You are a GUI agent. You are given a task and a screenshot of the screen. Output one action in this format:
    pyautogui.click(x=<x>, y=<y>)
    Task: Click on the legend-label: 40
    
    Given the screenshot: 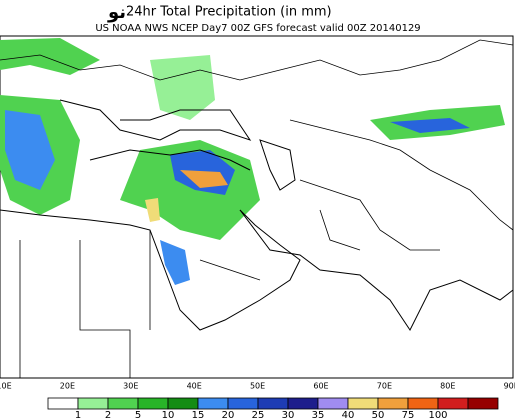 What is the action you would take?
    pyautogui.click(x=348, y=415)
    